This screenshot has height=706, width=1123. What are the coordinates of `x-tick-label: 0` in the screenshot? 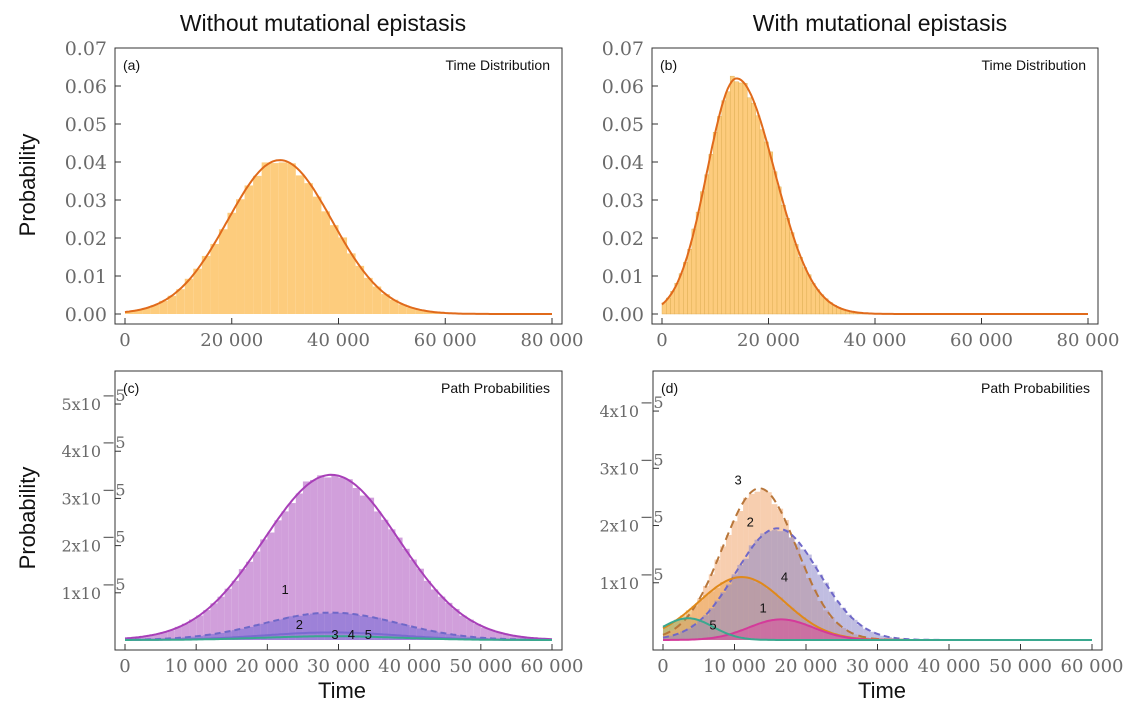 It's located at (662, 666).